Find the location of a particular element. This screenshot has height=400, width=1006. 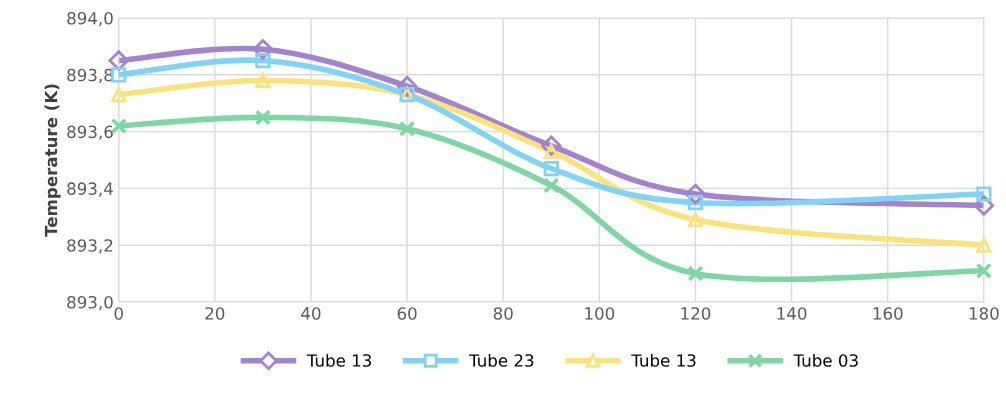

legend-label: Tube 23 is located at coordinates (501, 360).